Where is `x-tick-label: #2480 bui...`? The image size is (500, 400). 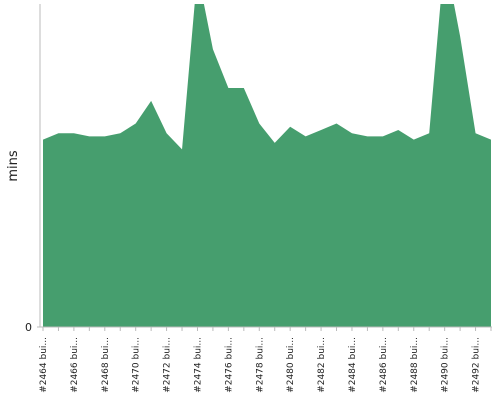
x-tick-label: #2480 bui... is located at coordinates (291, 365).